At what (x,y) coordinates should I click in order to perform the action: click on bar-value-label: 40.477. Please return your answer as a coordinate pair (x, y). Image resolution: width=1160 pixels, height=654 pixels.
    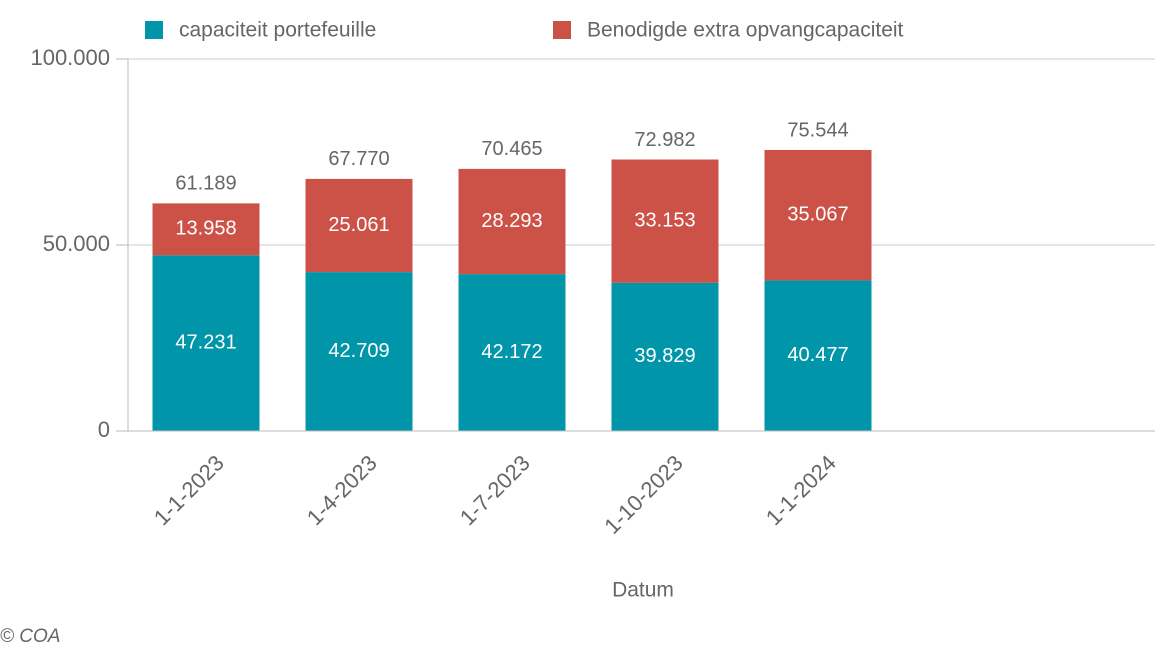
    Looking at the image, I should click on (817, 355).